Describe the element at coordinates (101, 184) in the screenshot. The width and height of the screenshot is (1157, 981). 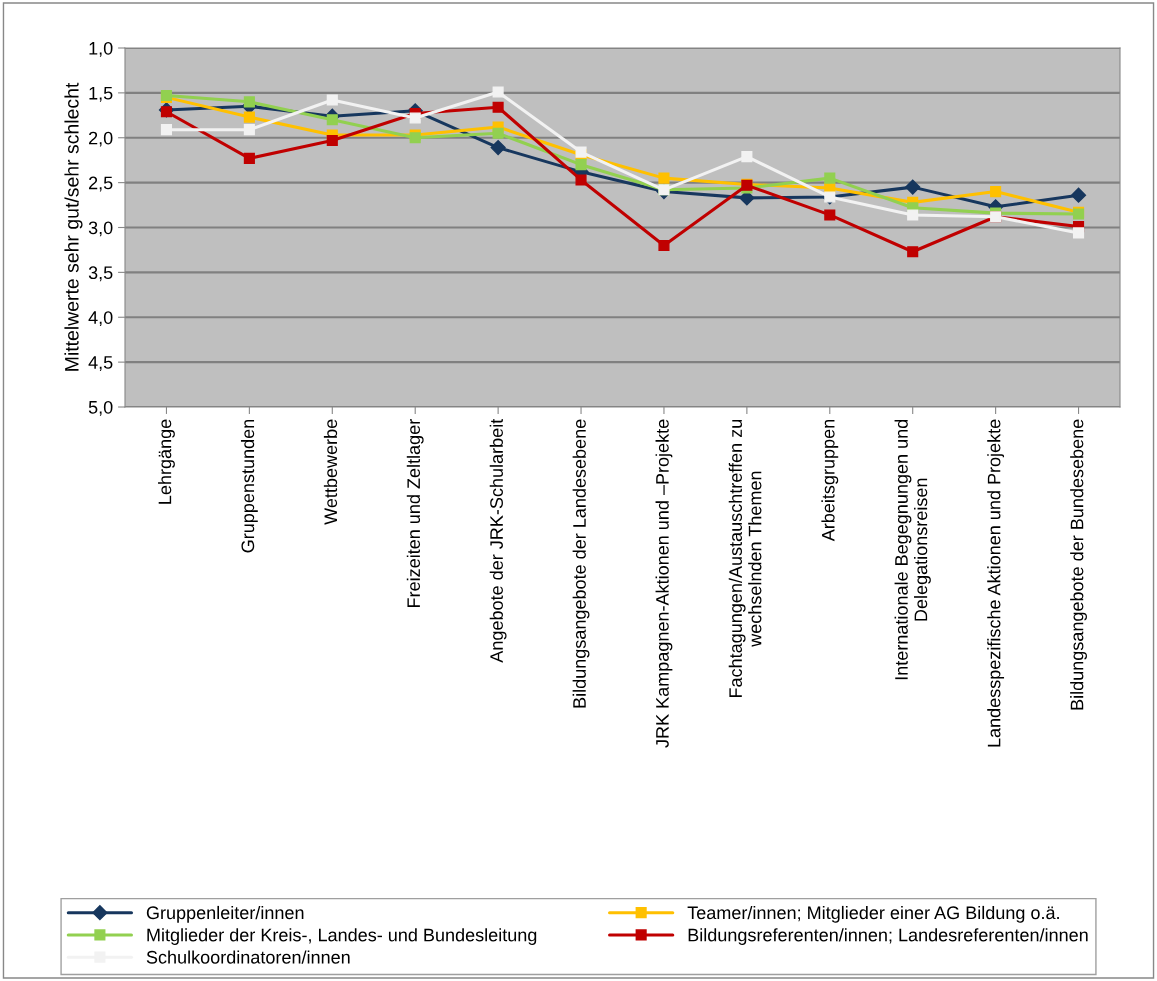
I see `y-tick-label: 2,5` at that location.